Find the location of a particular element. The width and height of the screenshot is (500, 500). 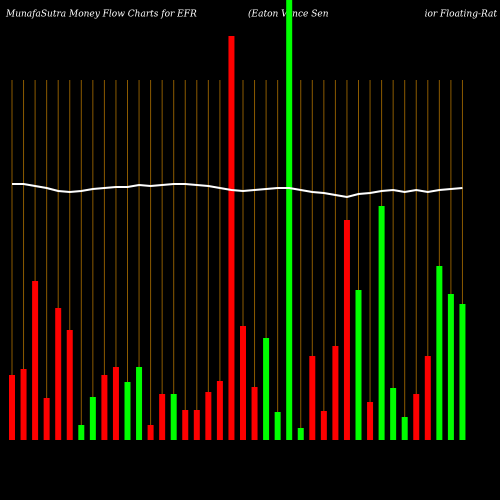

money-flow-line is located at coordinates (237, 191).